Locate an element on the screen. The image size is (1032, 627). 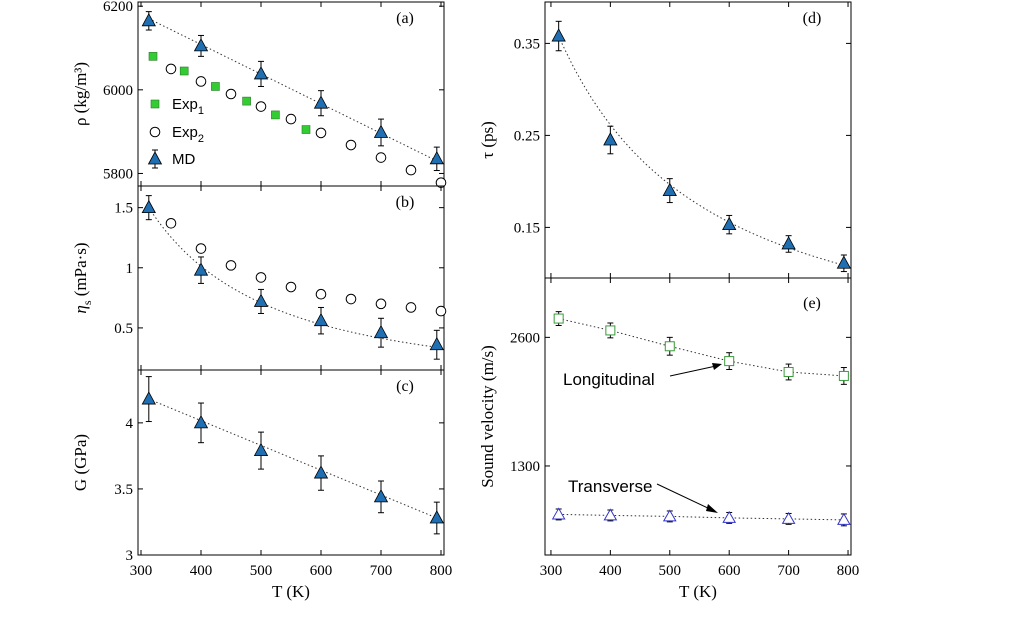
y-tick-label: 0.35 is located at coordinates (527, 44).